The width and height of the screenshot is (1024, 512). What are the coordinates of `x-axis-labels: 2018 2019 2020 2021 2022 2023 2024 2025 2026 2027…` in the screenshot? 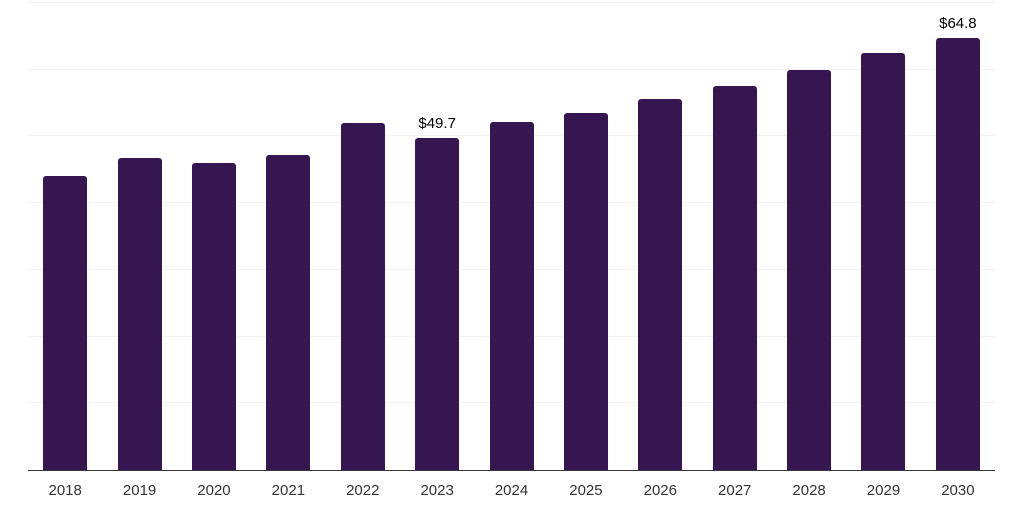 It's located at (511, 490).